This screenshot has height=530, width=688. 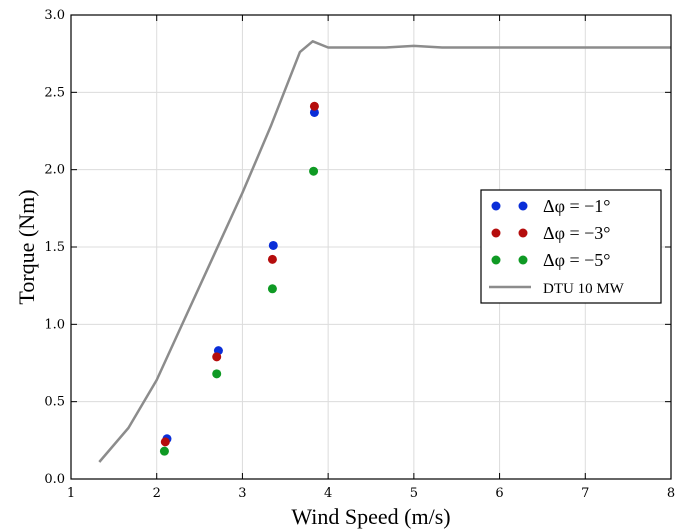 I want to click on y-tick-label: 1.0, so click(x=54, y=324).